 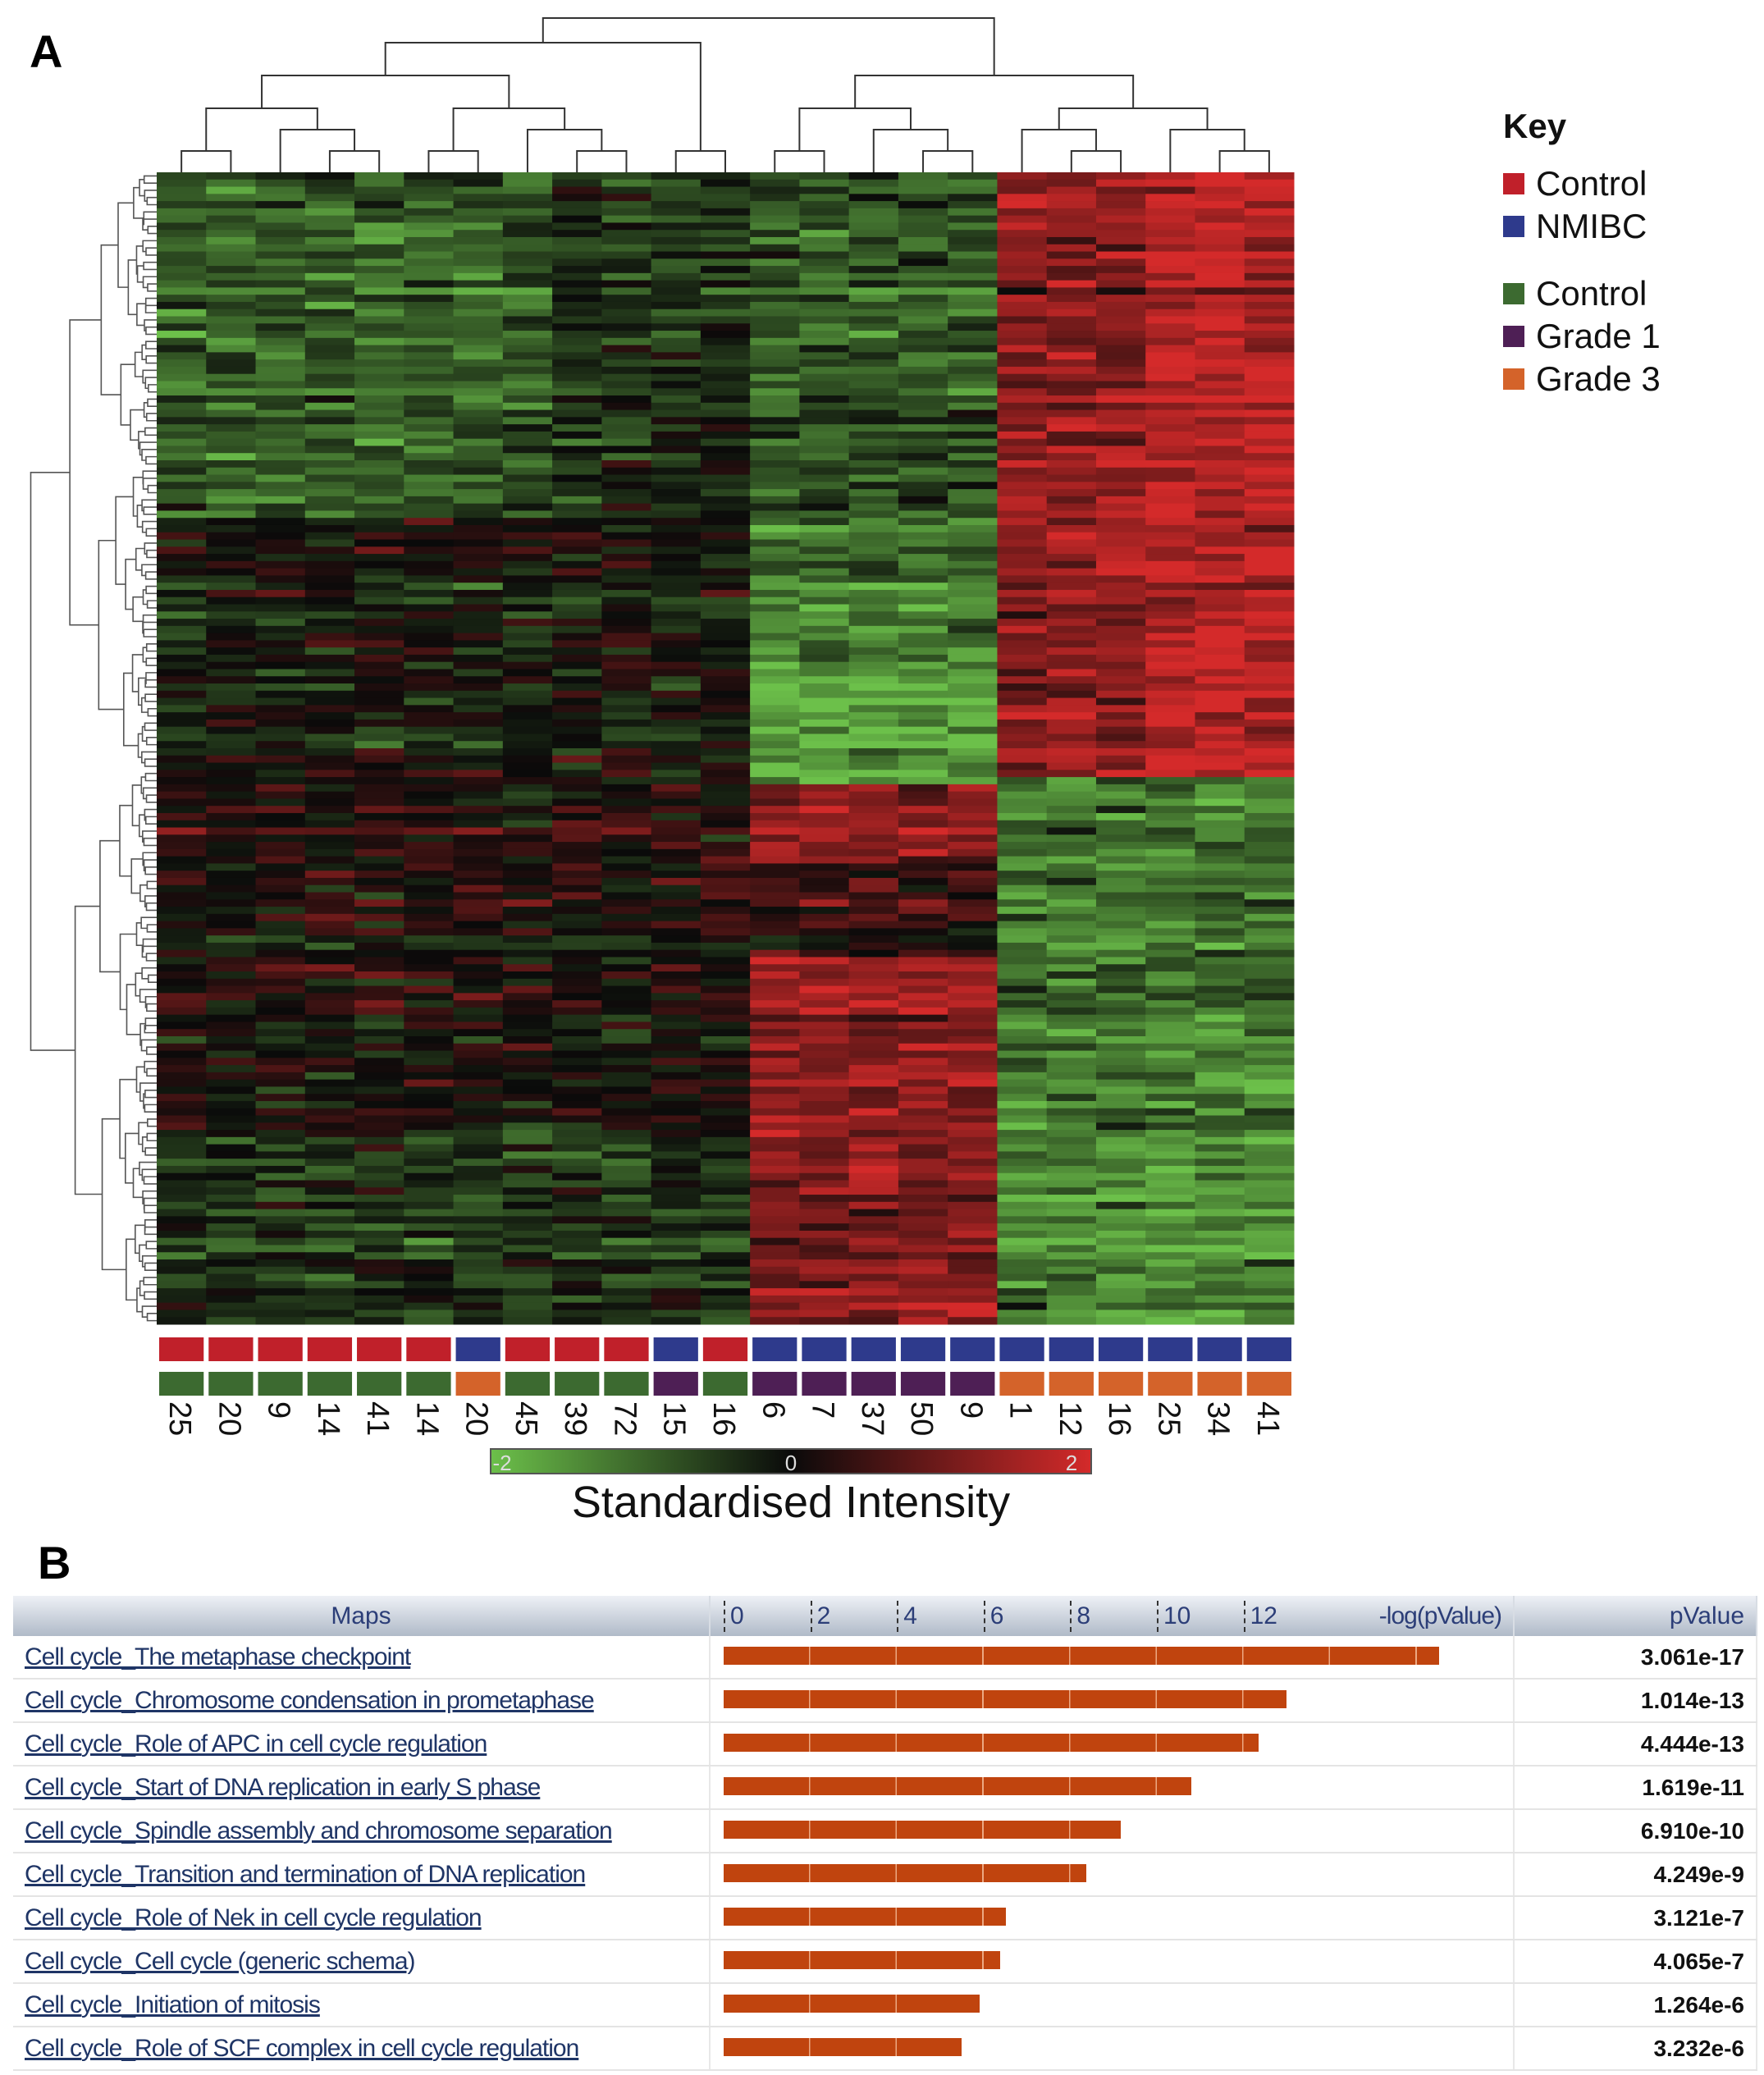 I want to click on group-2-annotation, so click(x=1022, y=1384).